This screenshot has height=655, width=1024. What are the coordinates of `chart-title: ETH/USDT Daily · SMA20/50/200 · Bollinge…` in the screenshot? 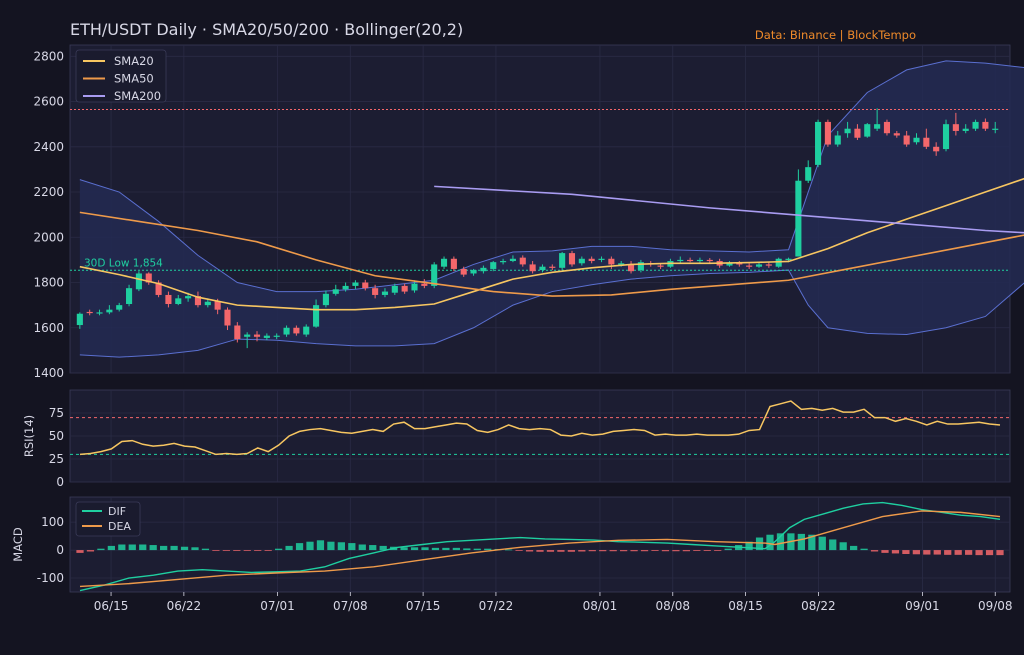 It's located at (266, 29).